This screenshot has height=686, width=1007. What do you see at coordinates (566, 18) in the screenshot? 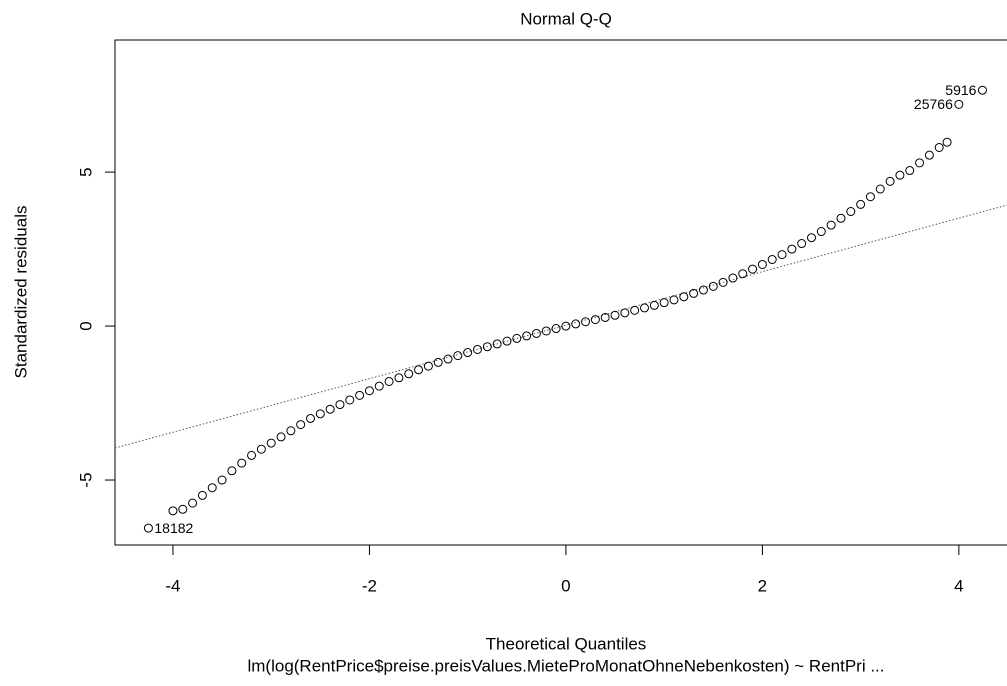
I see `chart-title: Normal Q-Q` at bounding box center [566, 18].